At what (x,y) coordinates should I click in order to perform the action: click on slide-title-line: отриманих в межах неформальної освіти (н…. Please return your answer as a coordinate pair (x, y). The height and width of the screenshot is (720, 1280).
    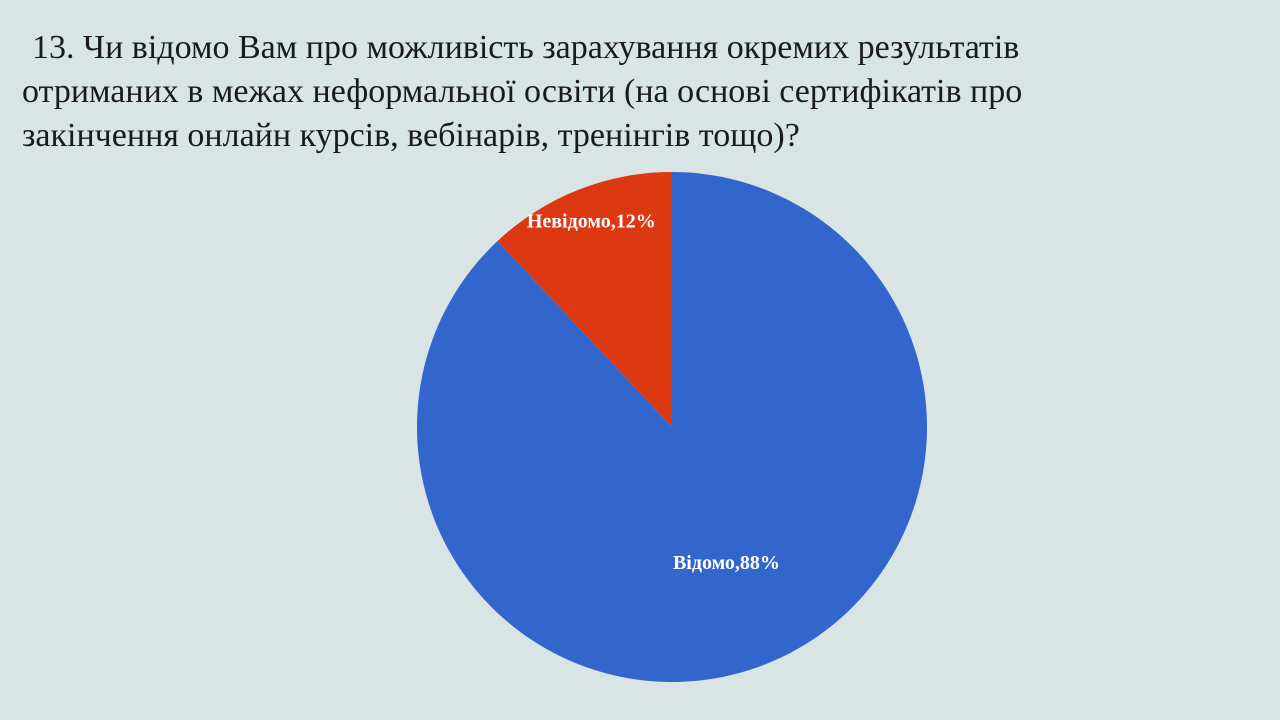
    Looking at the image, I should click on (522, 91).